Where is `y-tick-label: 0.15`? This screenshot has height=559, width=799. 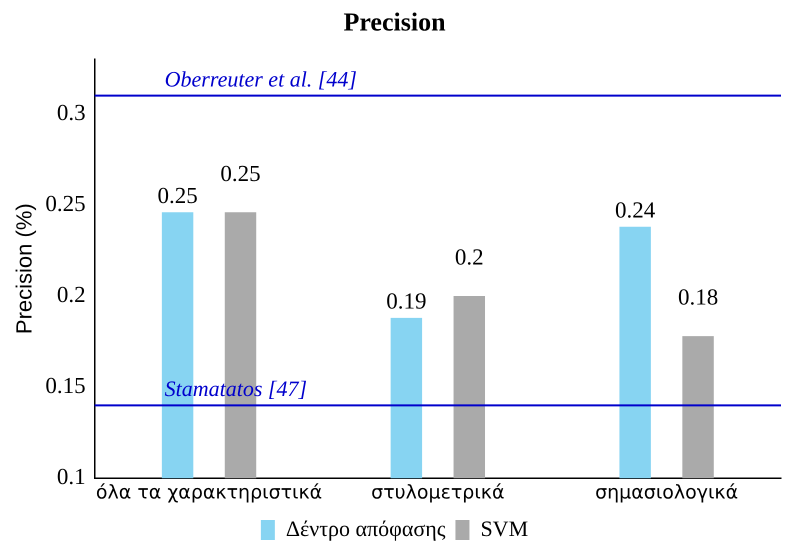 y-tick-label: 0.15 is located at coordinates (65, 385).